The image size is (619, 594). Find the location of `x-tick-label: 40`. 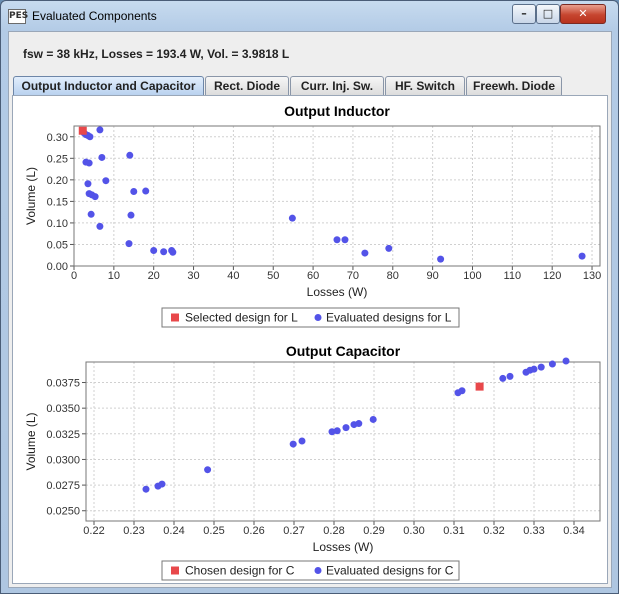

x-tick-label: 40 is located at coordinates (233, 276).